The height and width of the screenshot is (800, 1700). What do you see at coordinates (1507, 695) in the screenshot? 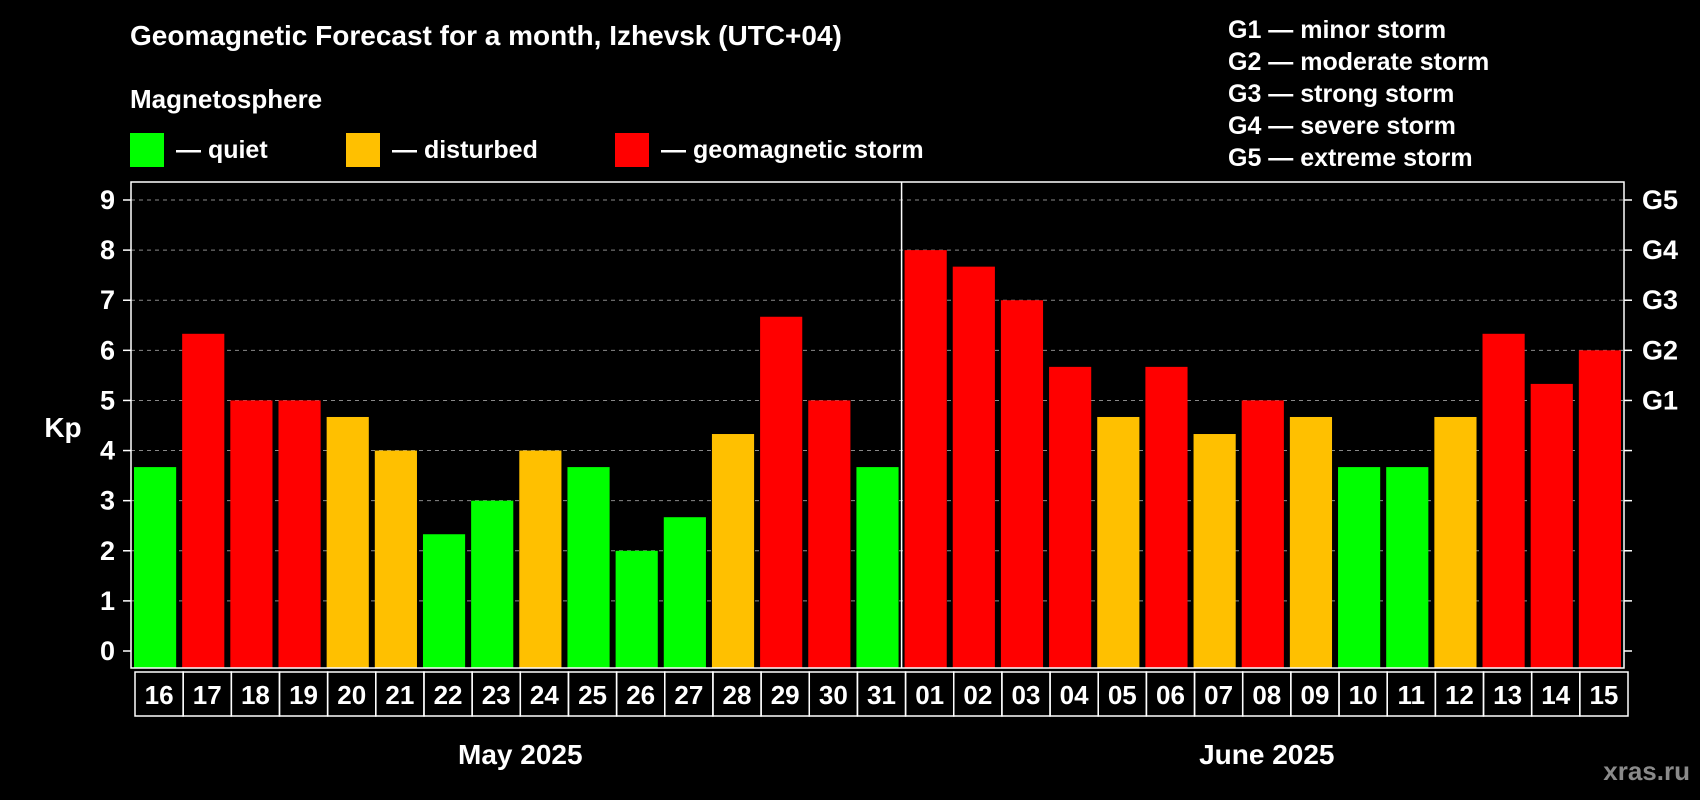
I see `x-tick-label: 13` at bounding box center [1507, 695].